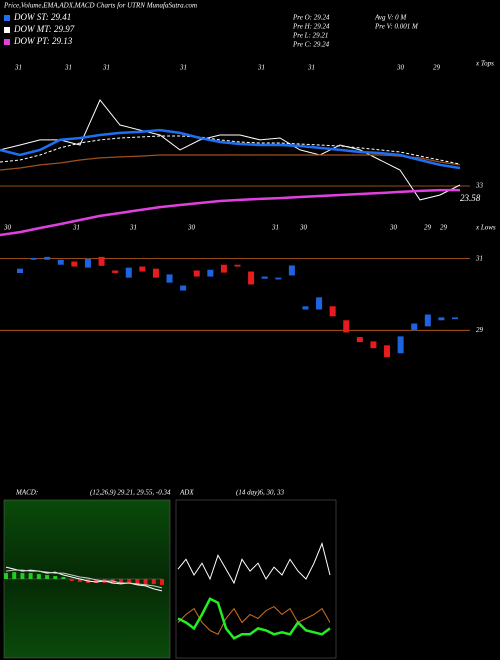 This screenshot has height=660, width=500. I want to click on adx-panel, so click(256, 579).